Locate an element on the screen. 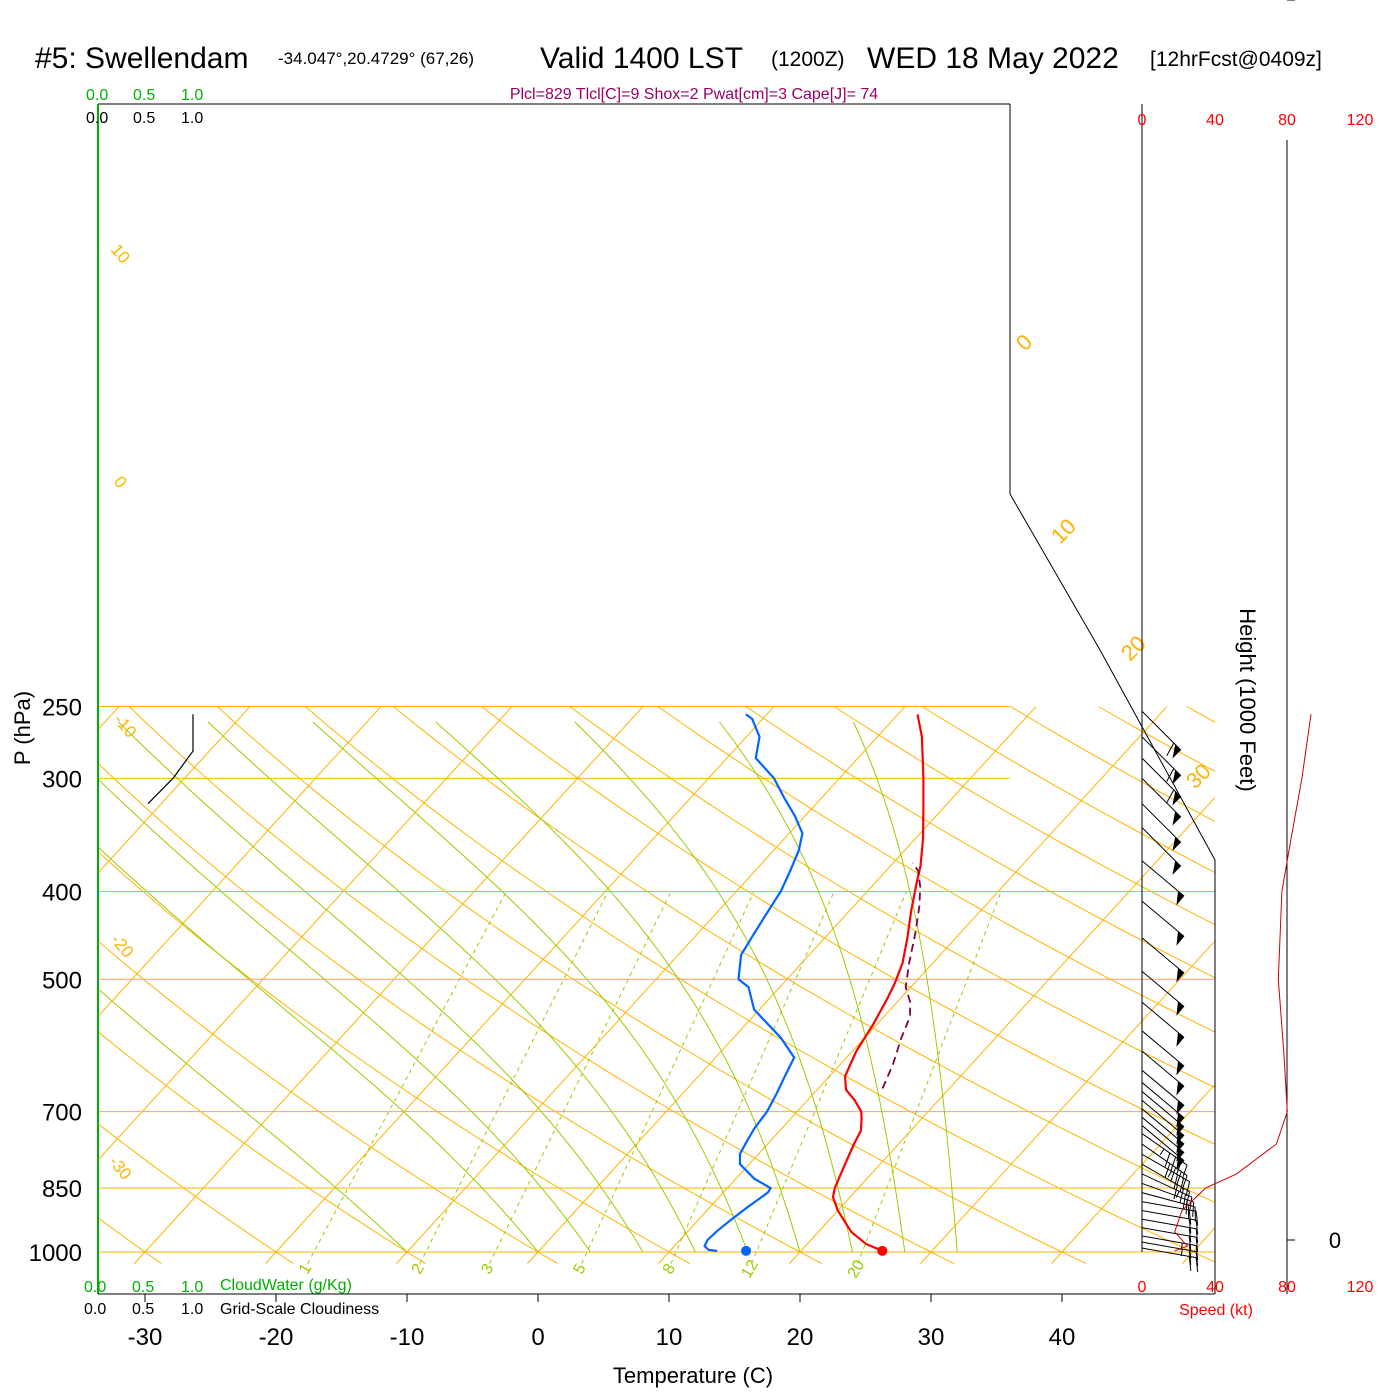 The height and width of the screenshot is (1400, 1400). speed-tick-top: 120 is located at coordinates (1360, 120).